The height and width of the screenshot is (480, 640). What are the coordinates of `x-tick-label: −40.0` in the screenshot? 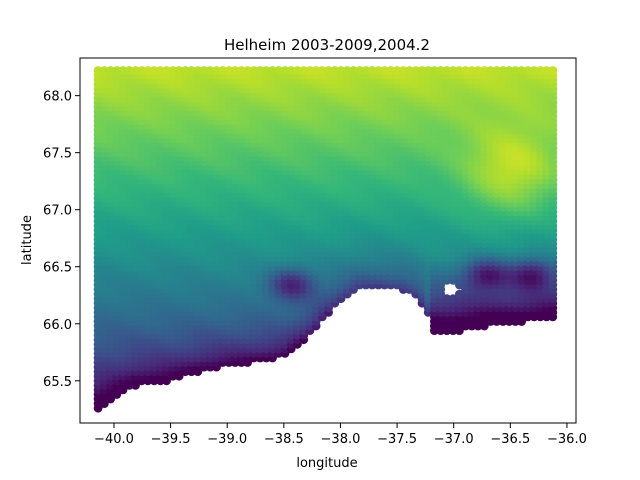 It's located at (114, 439).